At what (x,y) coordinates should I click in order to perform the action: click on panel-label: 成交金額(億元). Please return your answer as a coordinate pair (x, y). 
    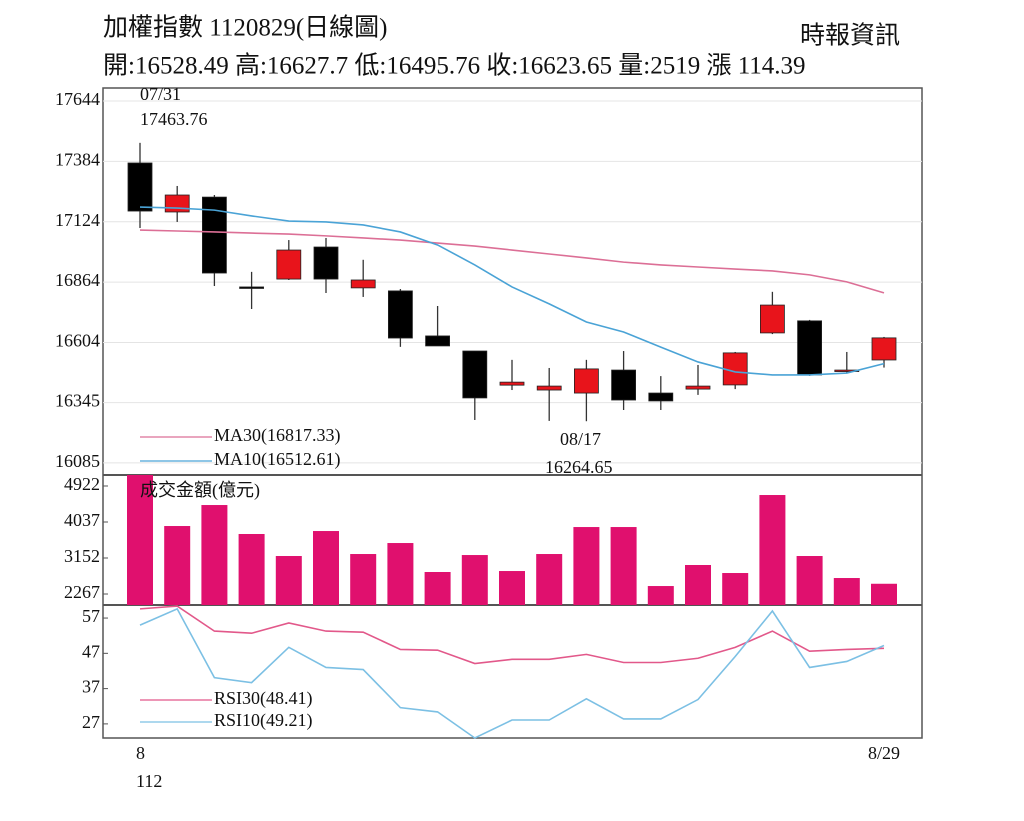
    Looking at the image, I should click on (200, 490).